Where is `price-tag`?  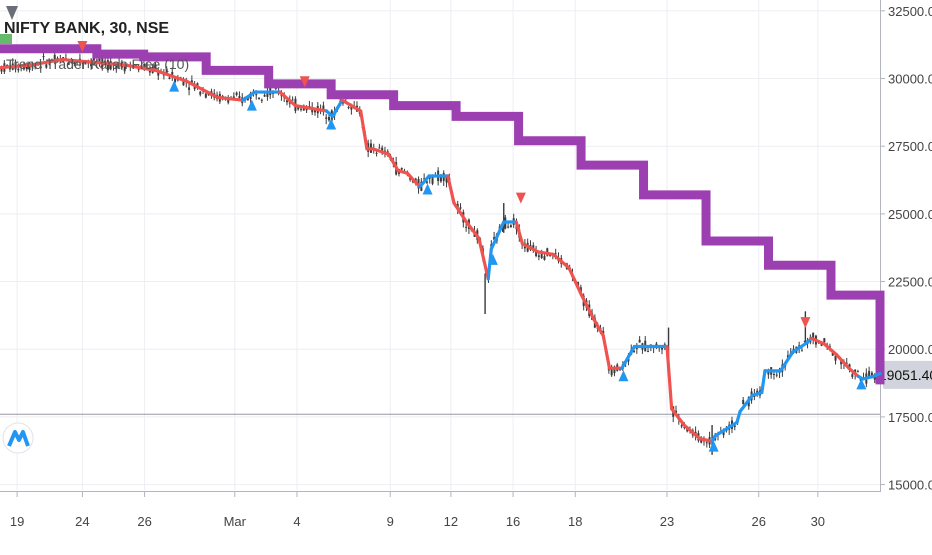
price-tag is located at coordinates (907, 374).